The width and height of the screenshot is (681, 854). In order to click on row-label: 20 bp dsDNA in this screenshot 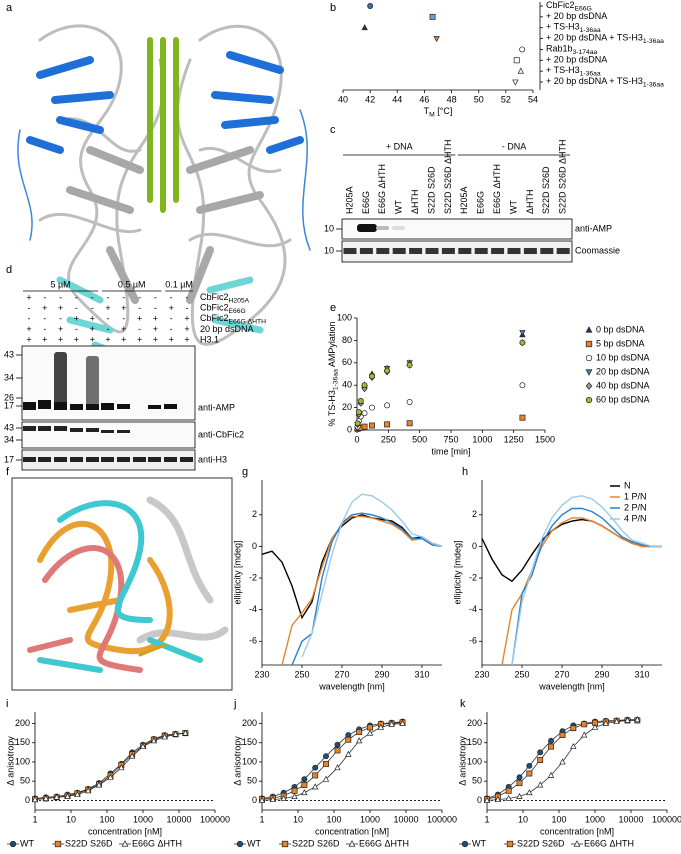, I will do `click(227, 329)`.